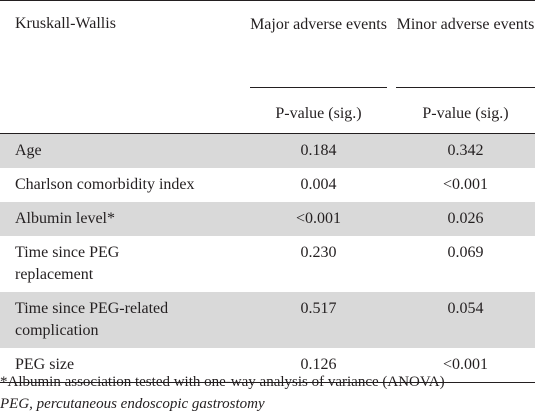  I want to click on minor-value: 0.026, so click(465, 219).